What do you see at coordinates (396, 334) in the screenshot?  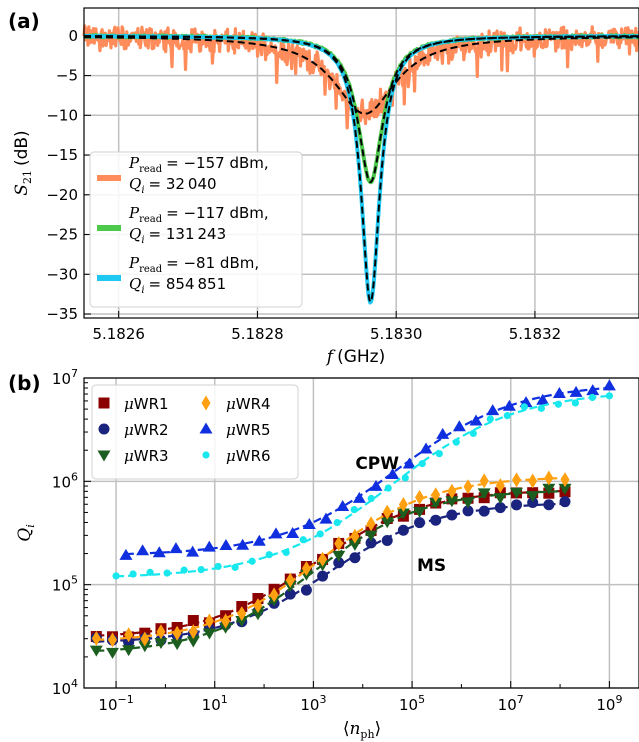 I see `panel-a-xtick-label: 5.1830` at bounding box center [396, 334].